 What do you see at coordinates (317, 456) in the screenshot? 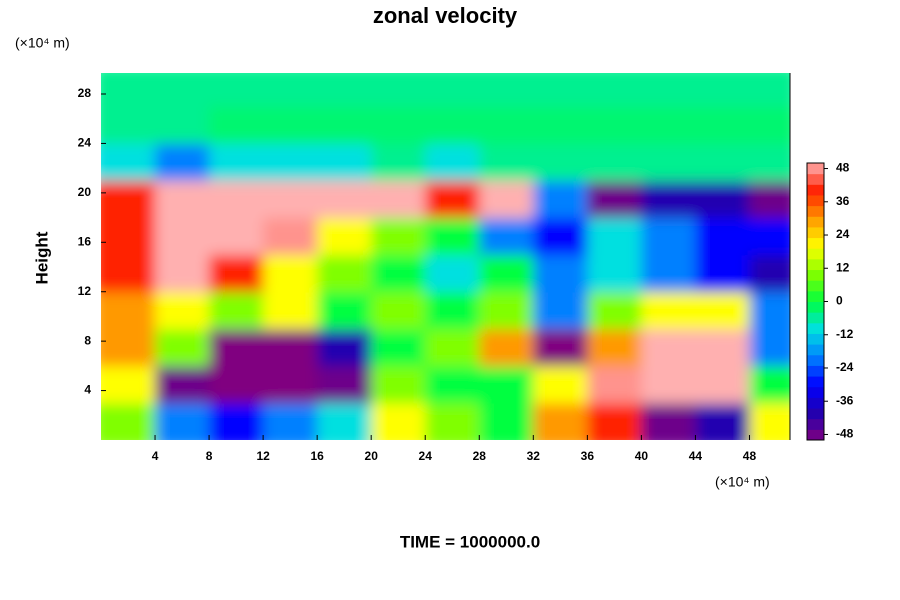
I see `x-tick-label: 16` at bounding box center [317, 456].